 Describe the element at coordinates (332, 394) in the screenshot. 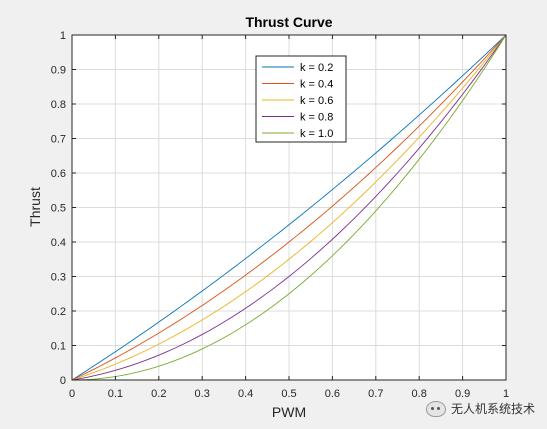

I see `x-tick-label: 0.6` at that location.